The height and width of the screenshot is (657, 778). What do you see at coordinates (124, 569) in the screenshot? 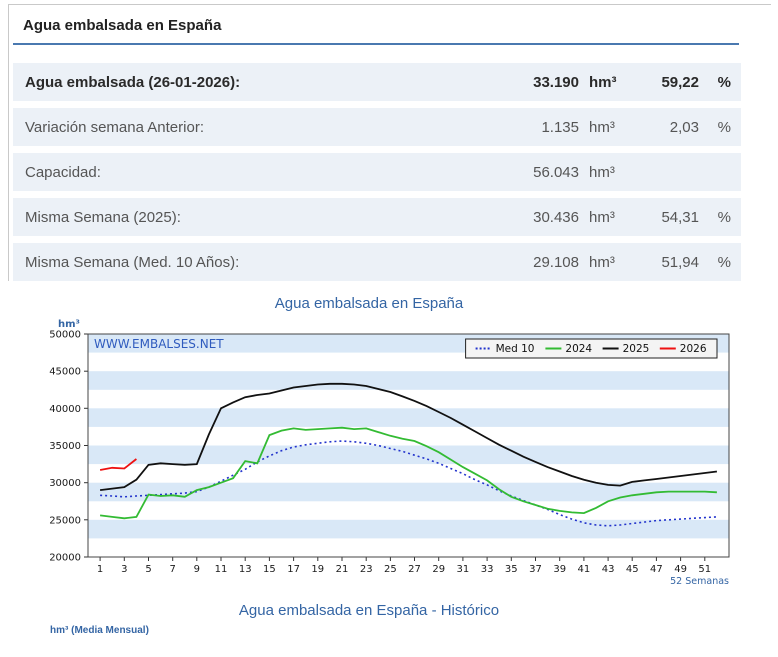
I see `svg-text: 3` at bounding box center [124, 569].